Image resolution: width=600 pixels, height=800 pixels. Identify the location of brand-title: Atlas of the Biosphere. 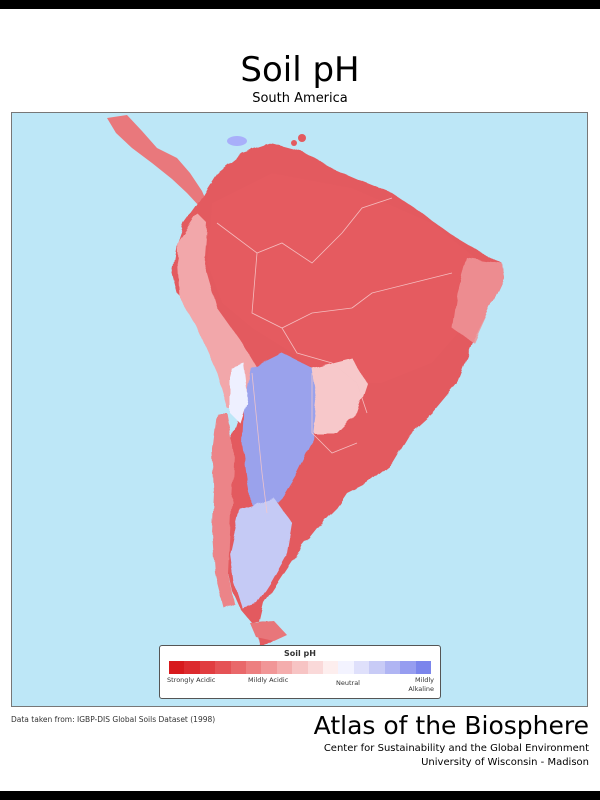
(451, 725).